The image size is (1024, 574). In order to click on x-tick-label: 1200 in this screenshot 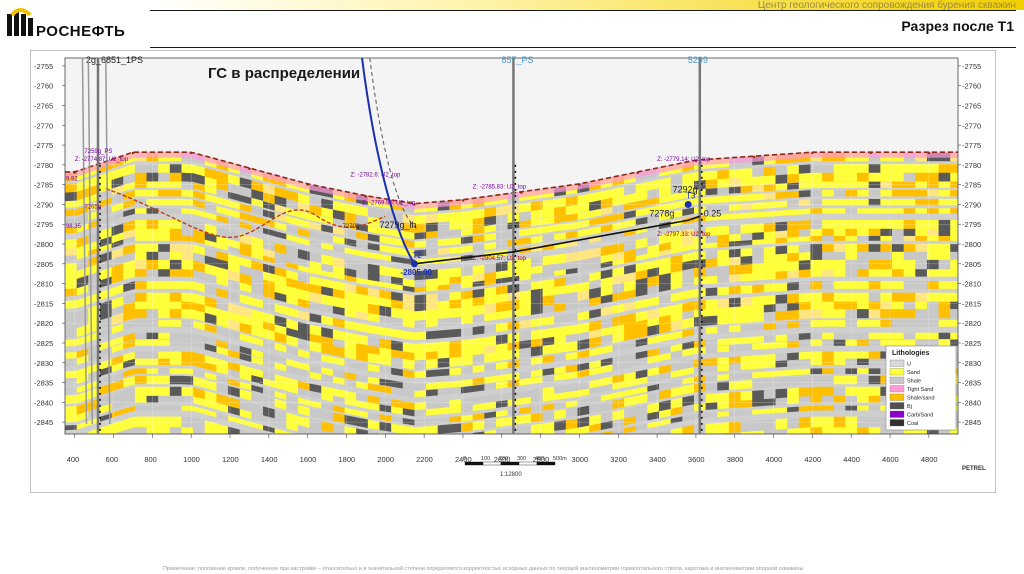, I will do `click(230, 459)`.